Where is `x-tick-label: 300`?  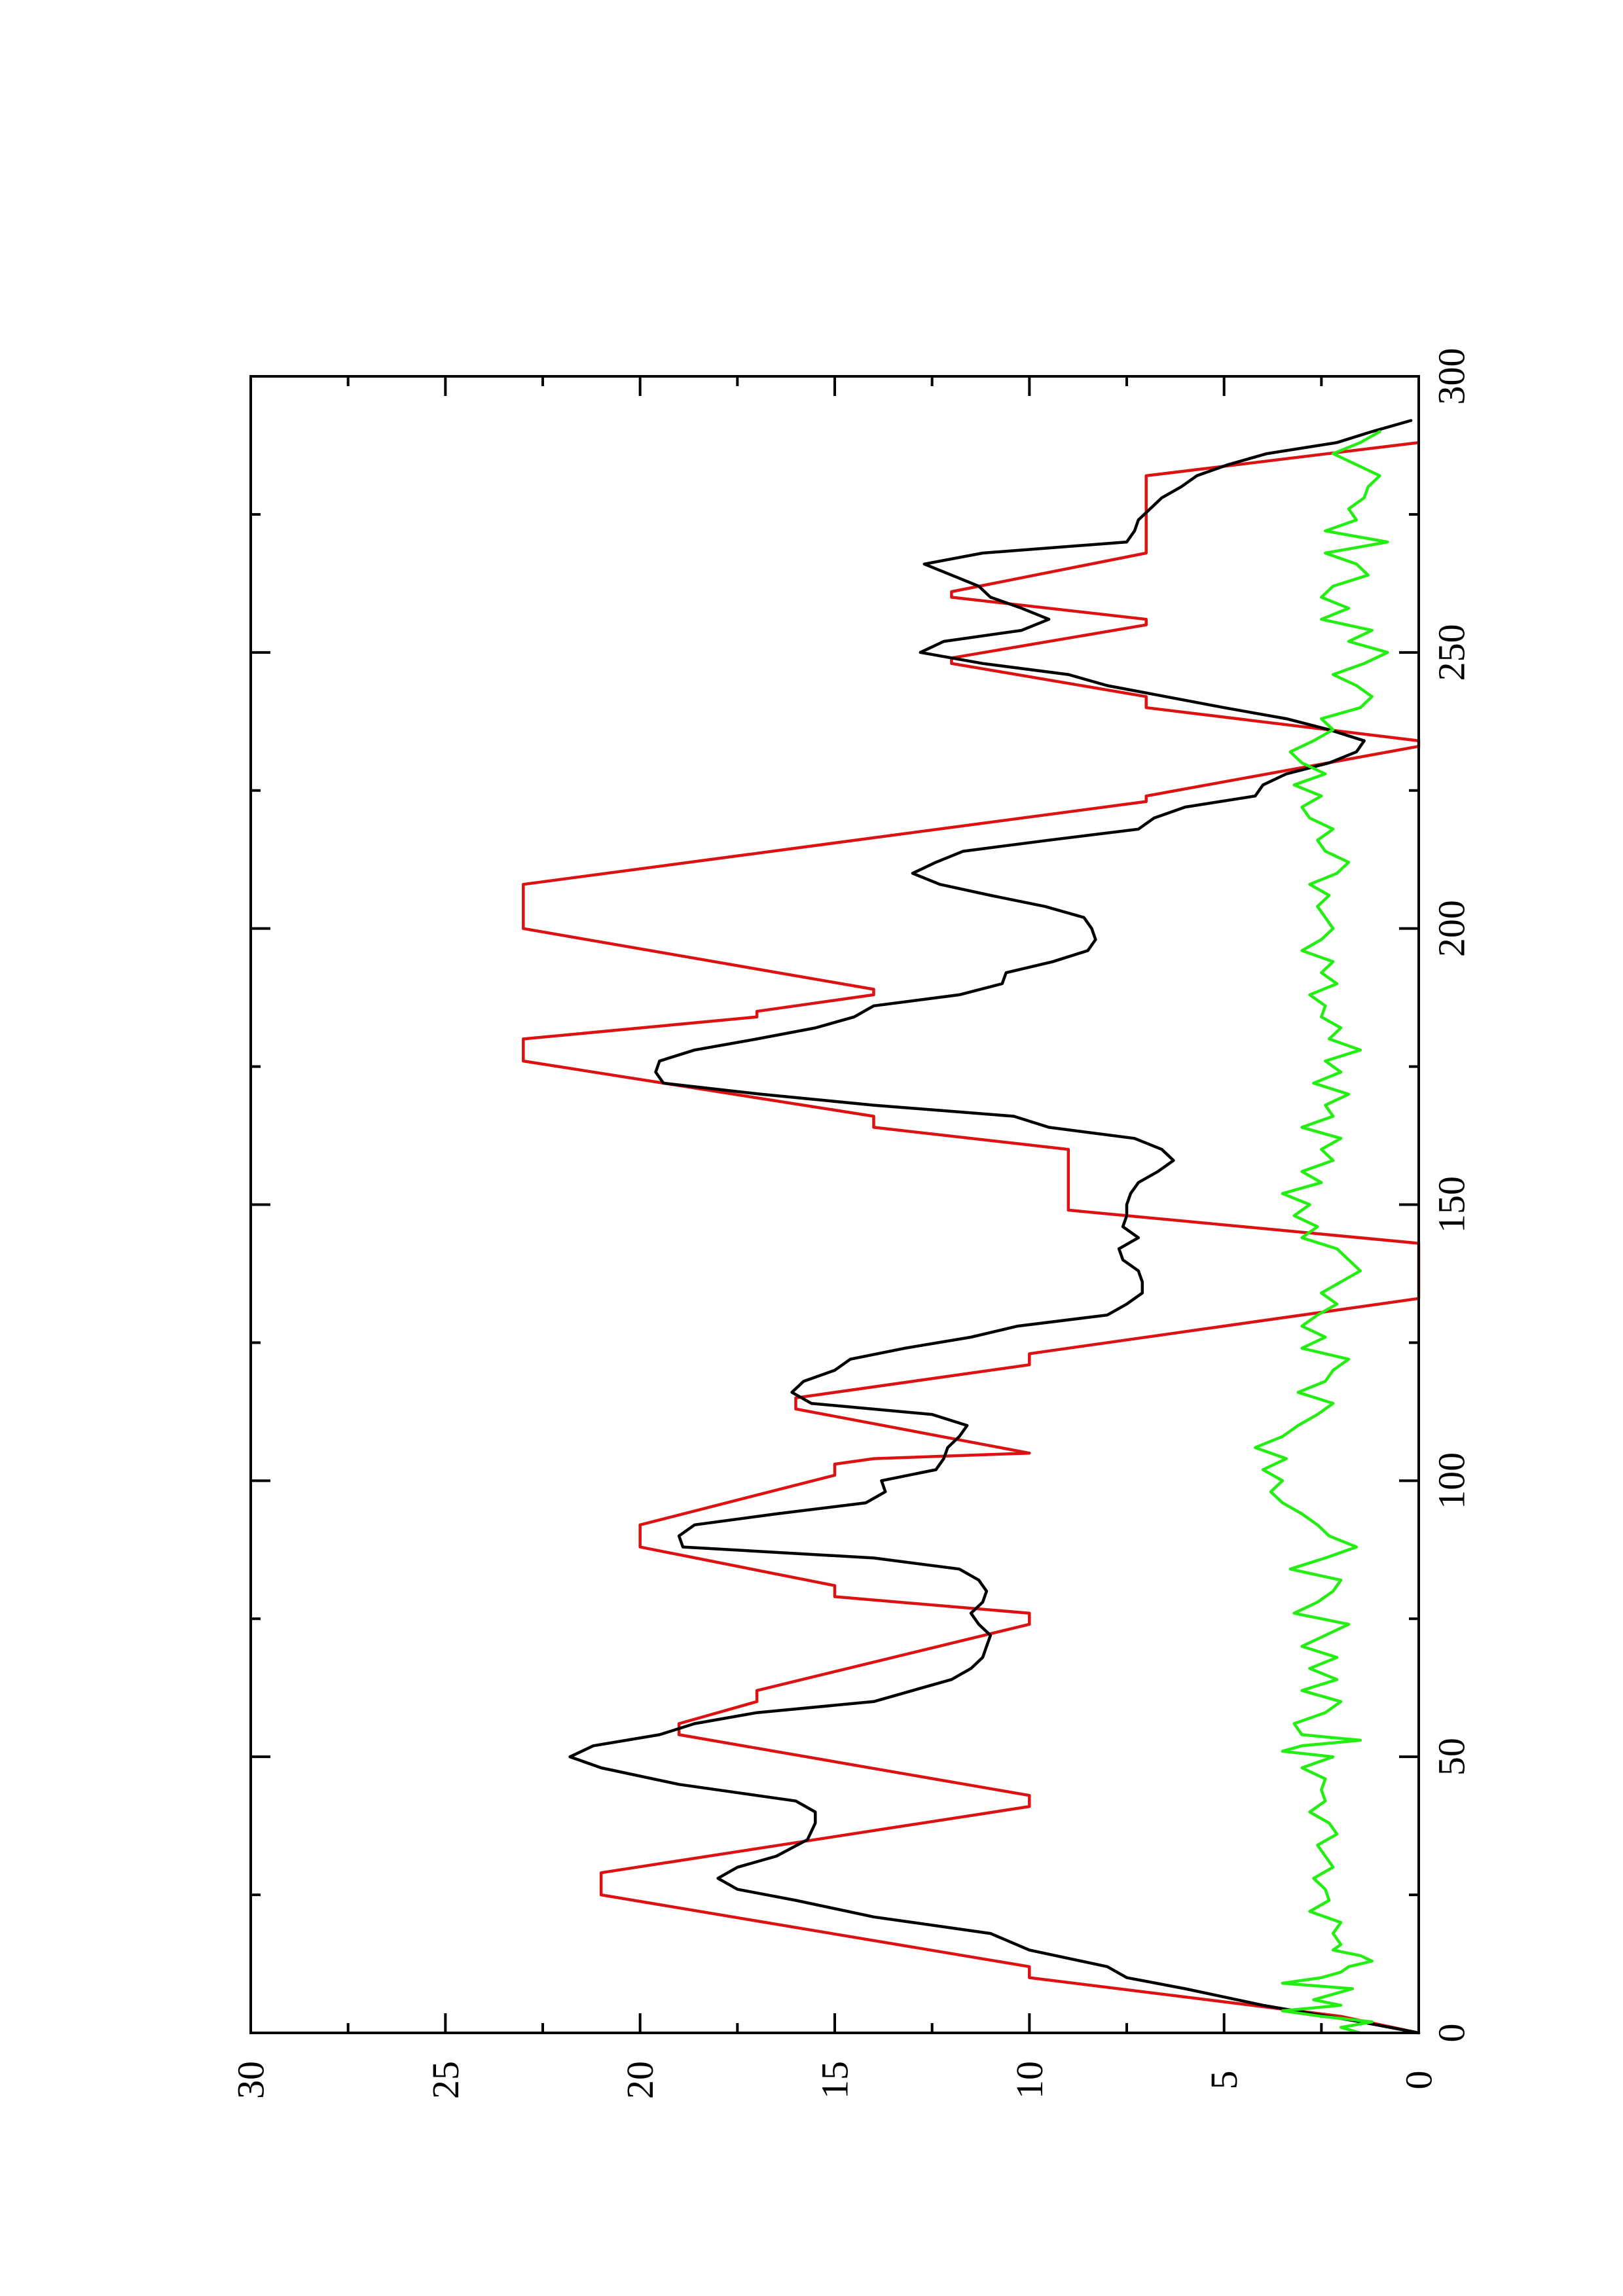 x-tick-label: 300 is located at coordinates (1452, 376).